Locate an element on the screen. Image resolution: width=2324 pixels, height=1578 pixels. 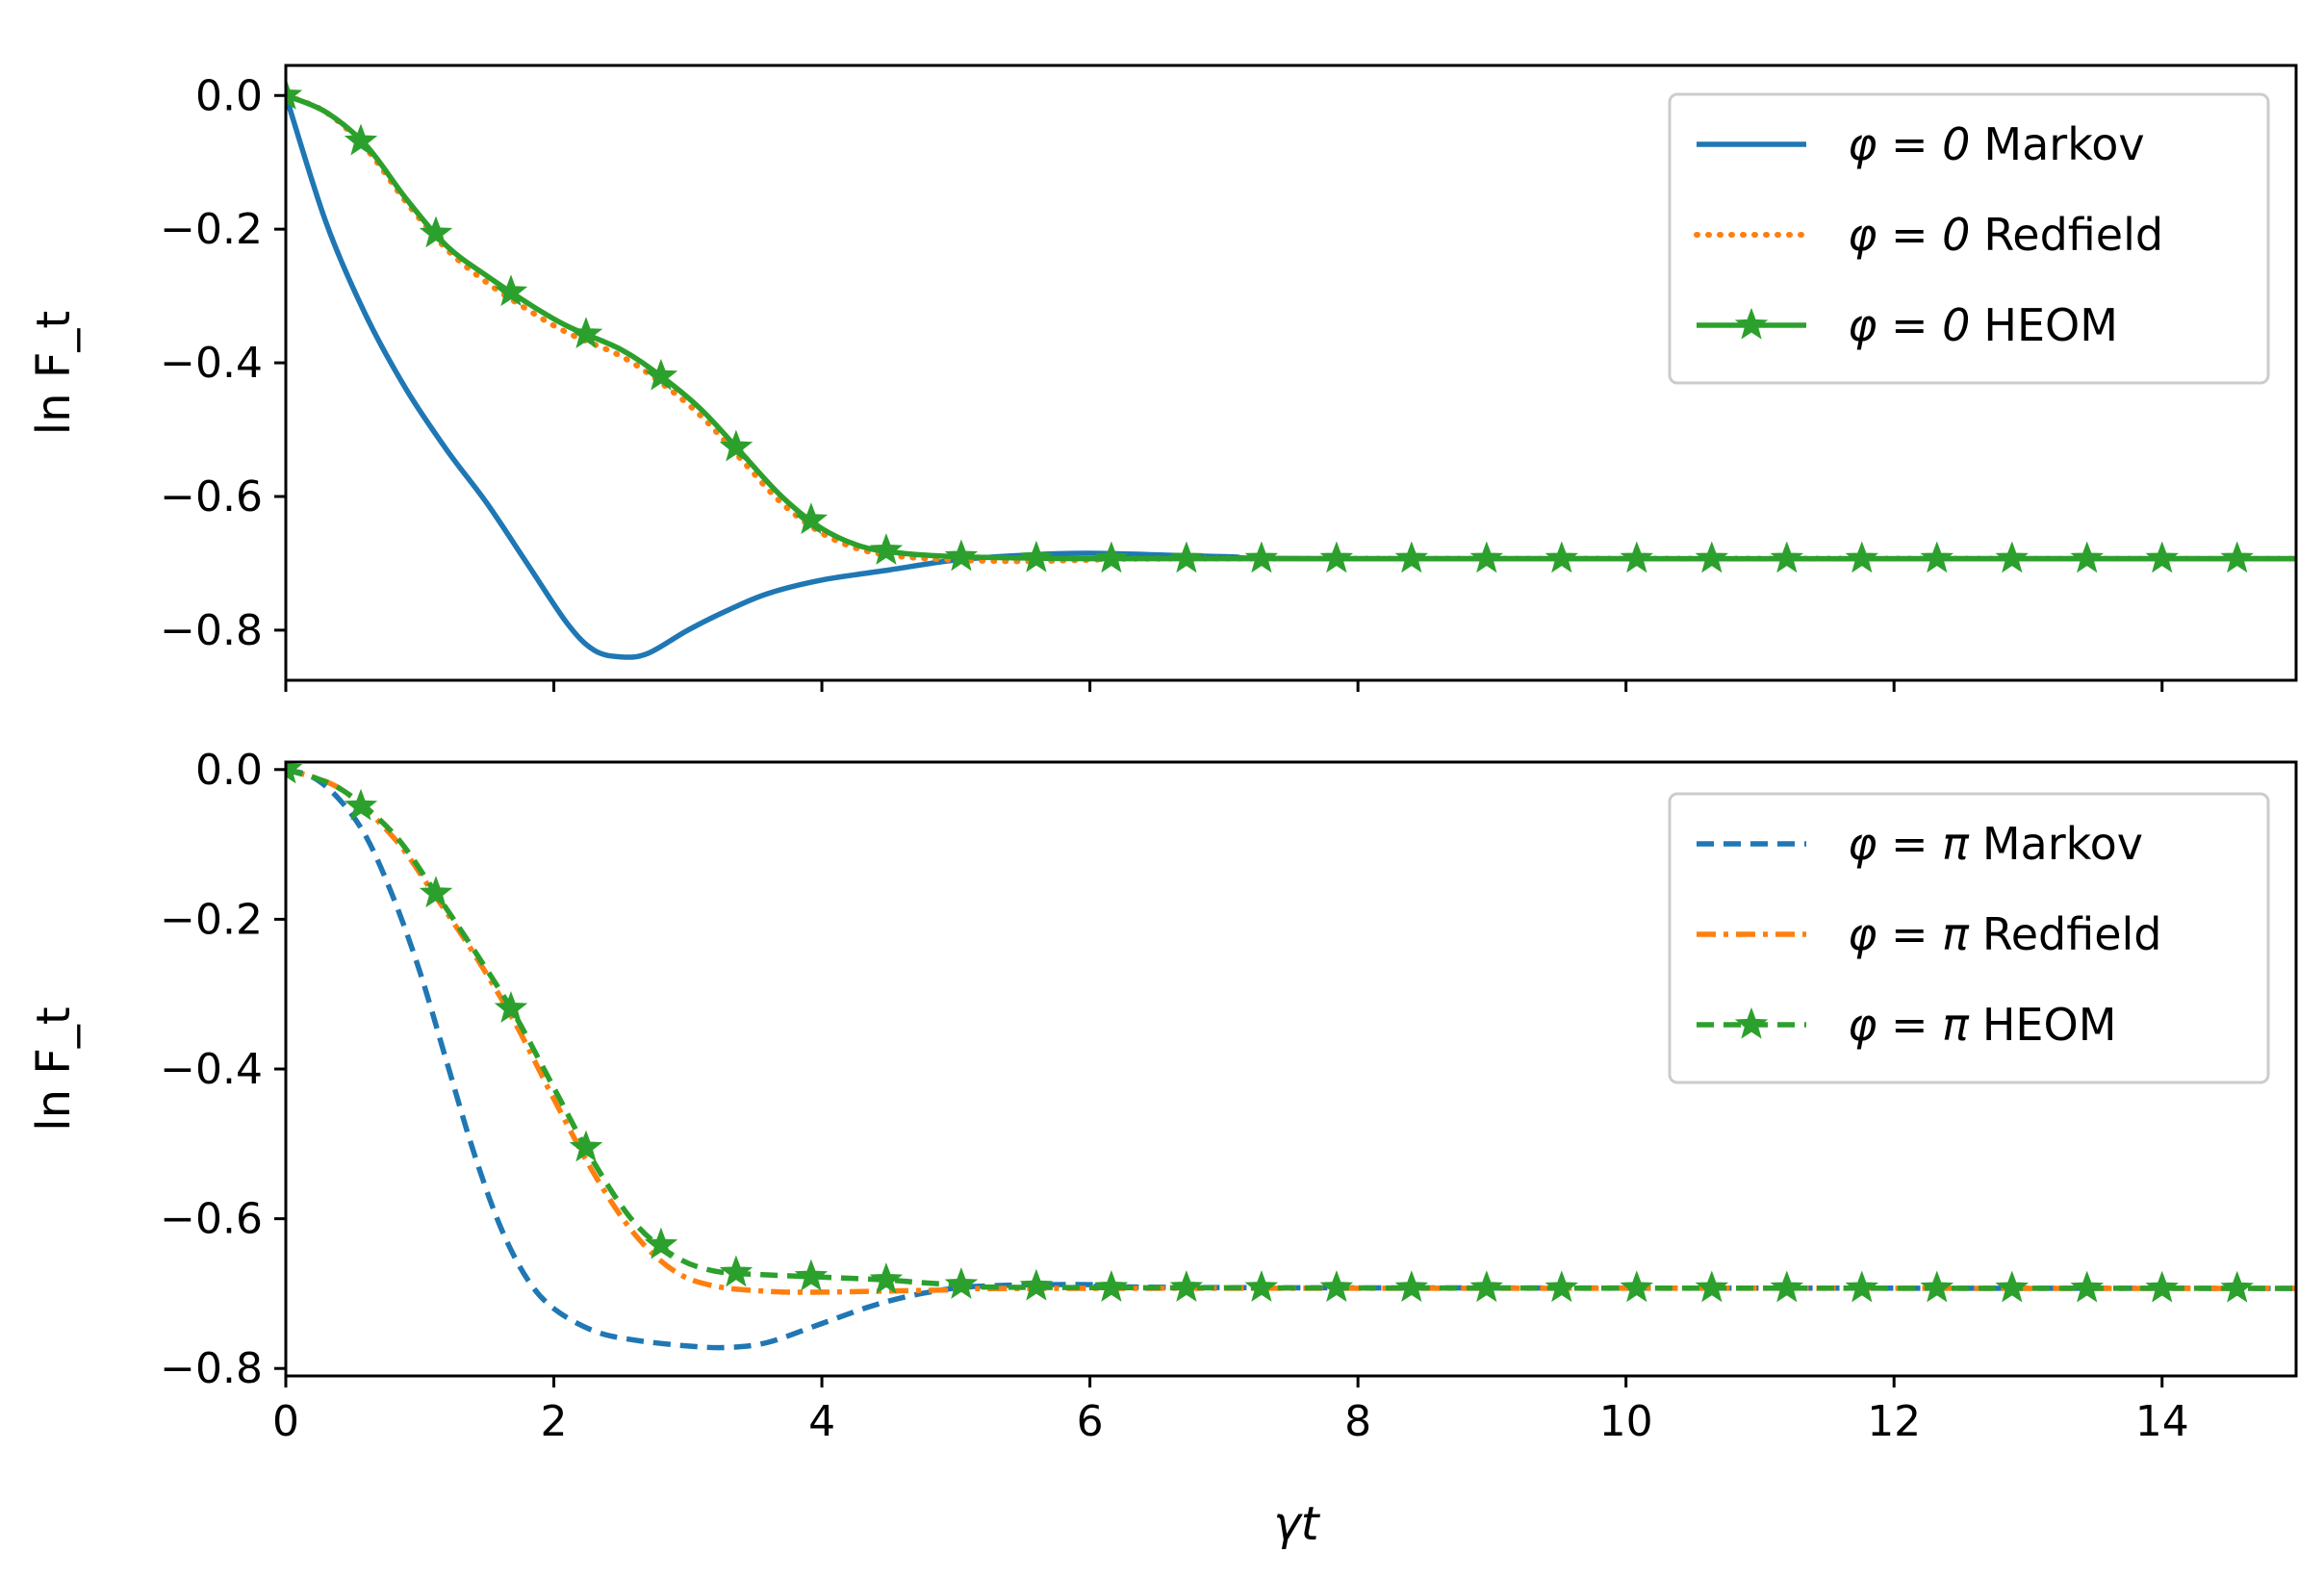
legend-label-0: φ = π Markov is located at coordinates (1995, 844).